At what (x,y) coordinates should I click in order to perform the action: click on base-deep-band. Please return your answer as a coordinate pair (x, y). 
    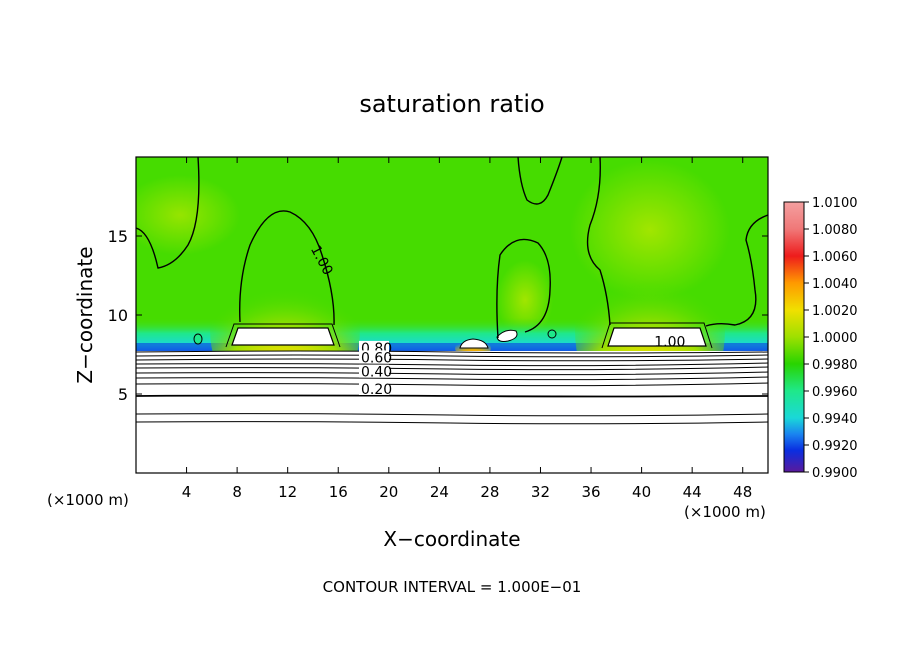
    Looking at the image, I should click on (452, 347).